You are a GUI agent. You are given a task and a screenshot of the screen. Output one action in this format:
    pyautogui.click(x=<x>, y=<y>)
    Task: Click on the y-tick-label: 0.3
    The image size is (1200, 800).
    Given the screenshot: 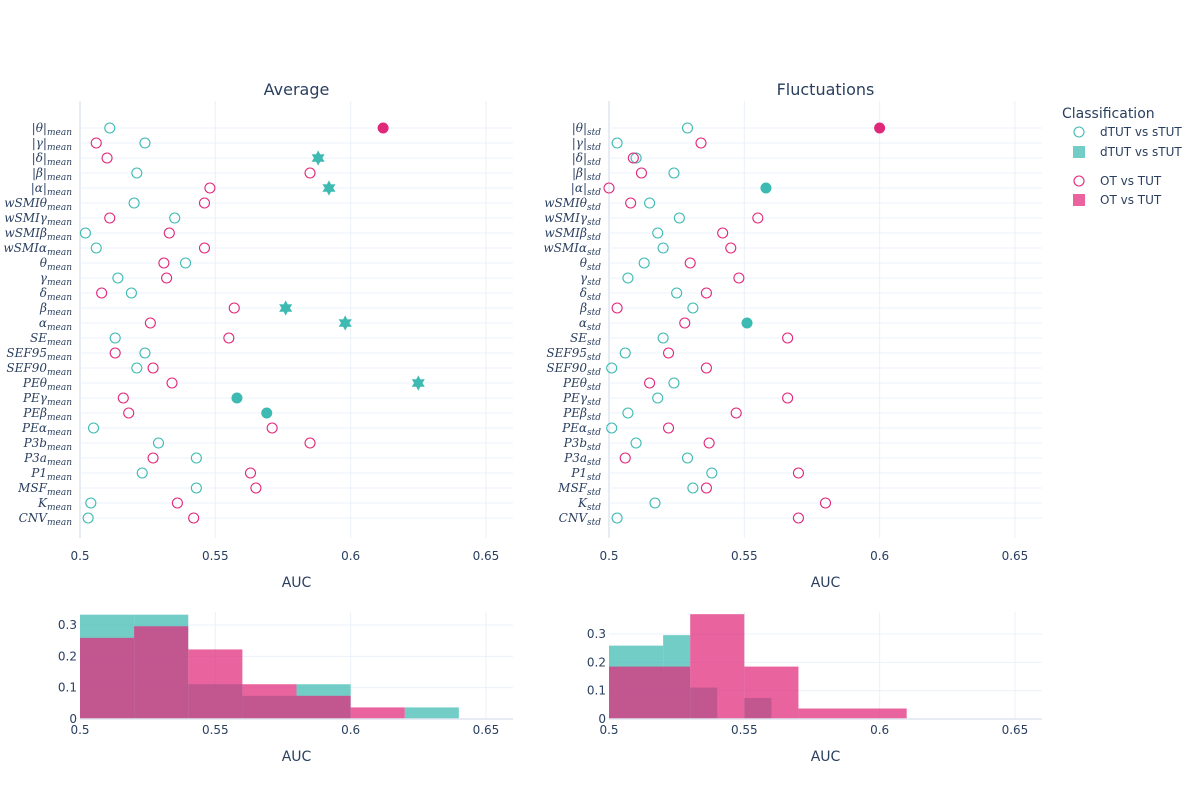 What is the action you would take?
    pyautogui.click(x=67, y=625)
    